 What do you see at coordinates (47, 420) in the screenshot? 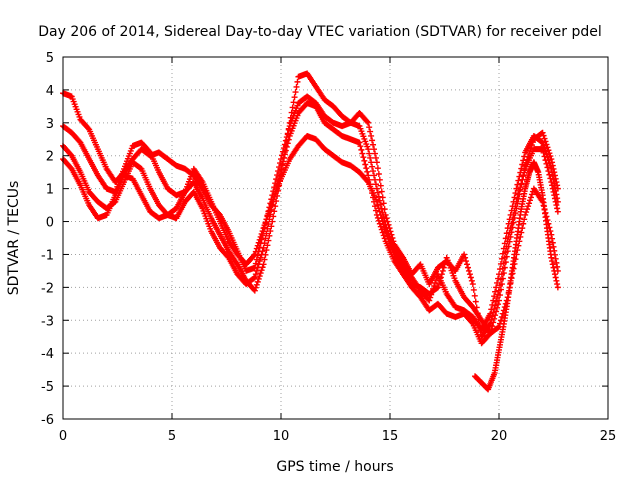
I see `y-tick-label: -6` at bounding box center [47, 420].